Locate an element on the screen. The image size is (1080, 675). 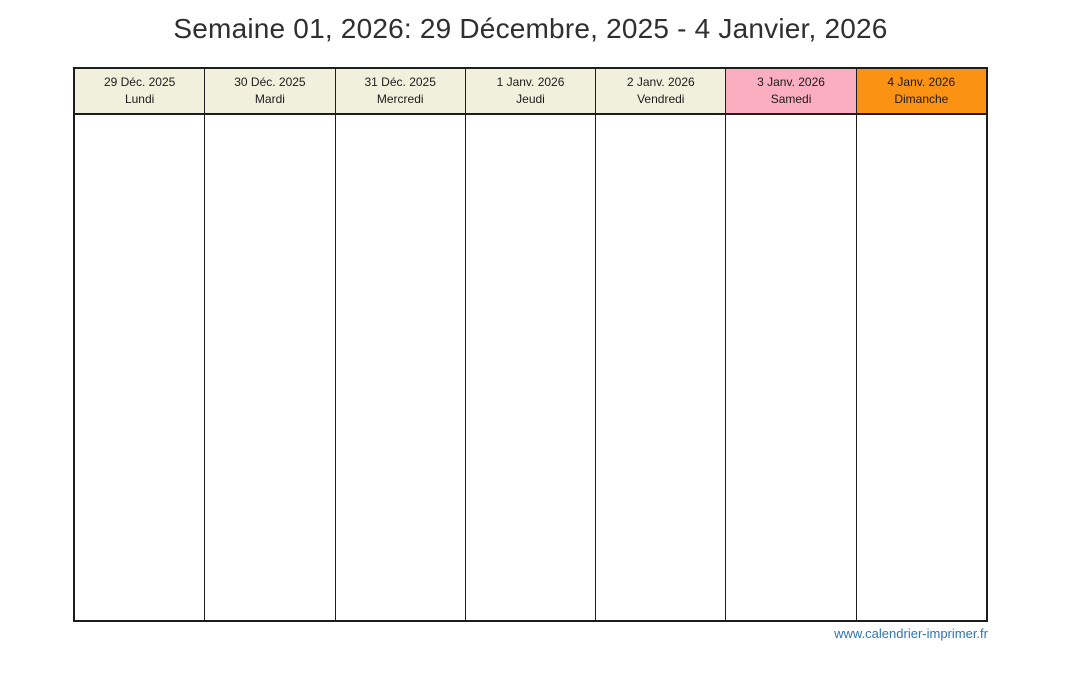
day-header: 4 Janv. 2026 Dimanche is located at coordinates (921, 92).